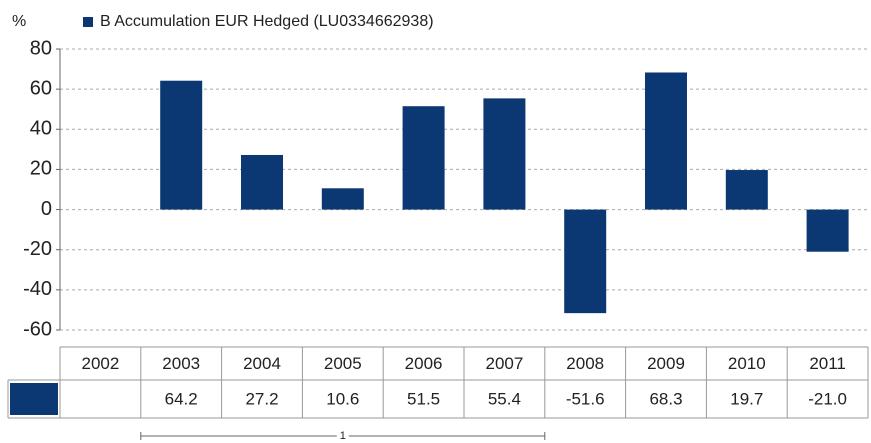 The width and height of the screenshot is (871, 443). I want to click on x-tick-label: 2006, so click(424, 363).